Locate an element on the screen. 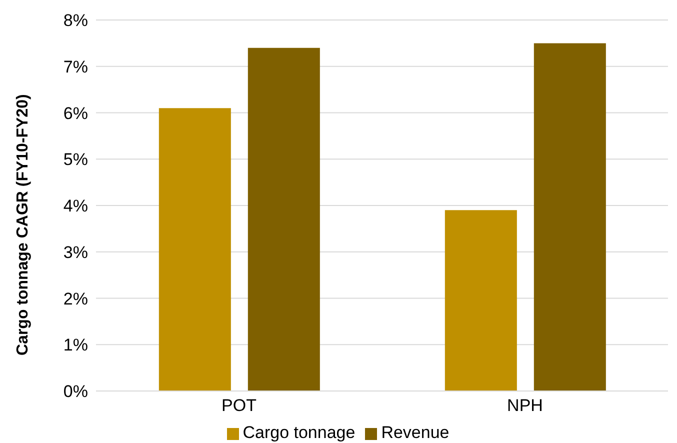 This screenshot has height=443, width=677. legend-label: Cargo tonnage is located at coordinates (299, 432).